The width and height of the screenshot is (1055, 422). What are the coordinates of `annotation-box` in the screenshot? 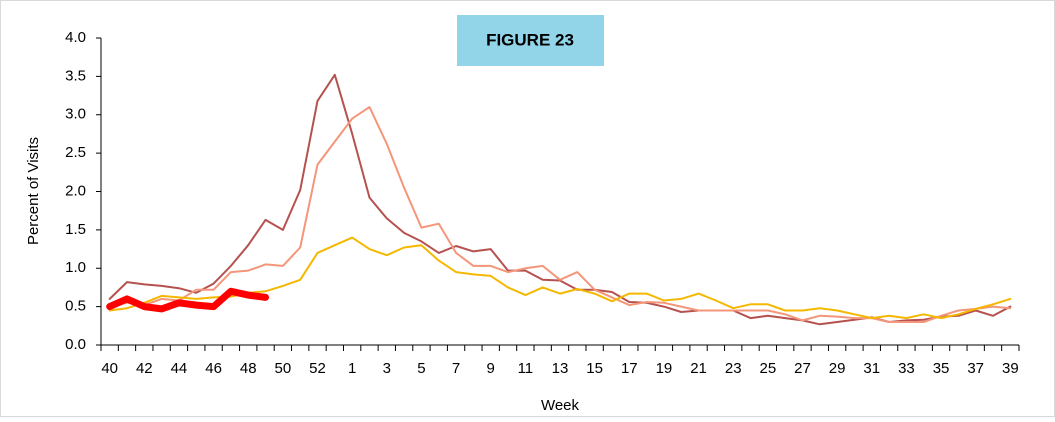 It's located at (530, 40).